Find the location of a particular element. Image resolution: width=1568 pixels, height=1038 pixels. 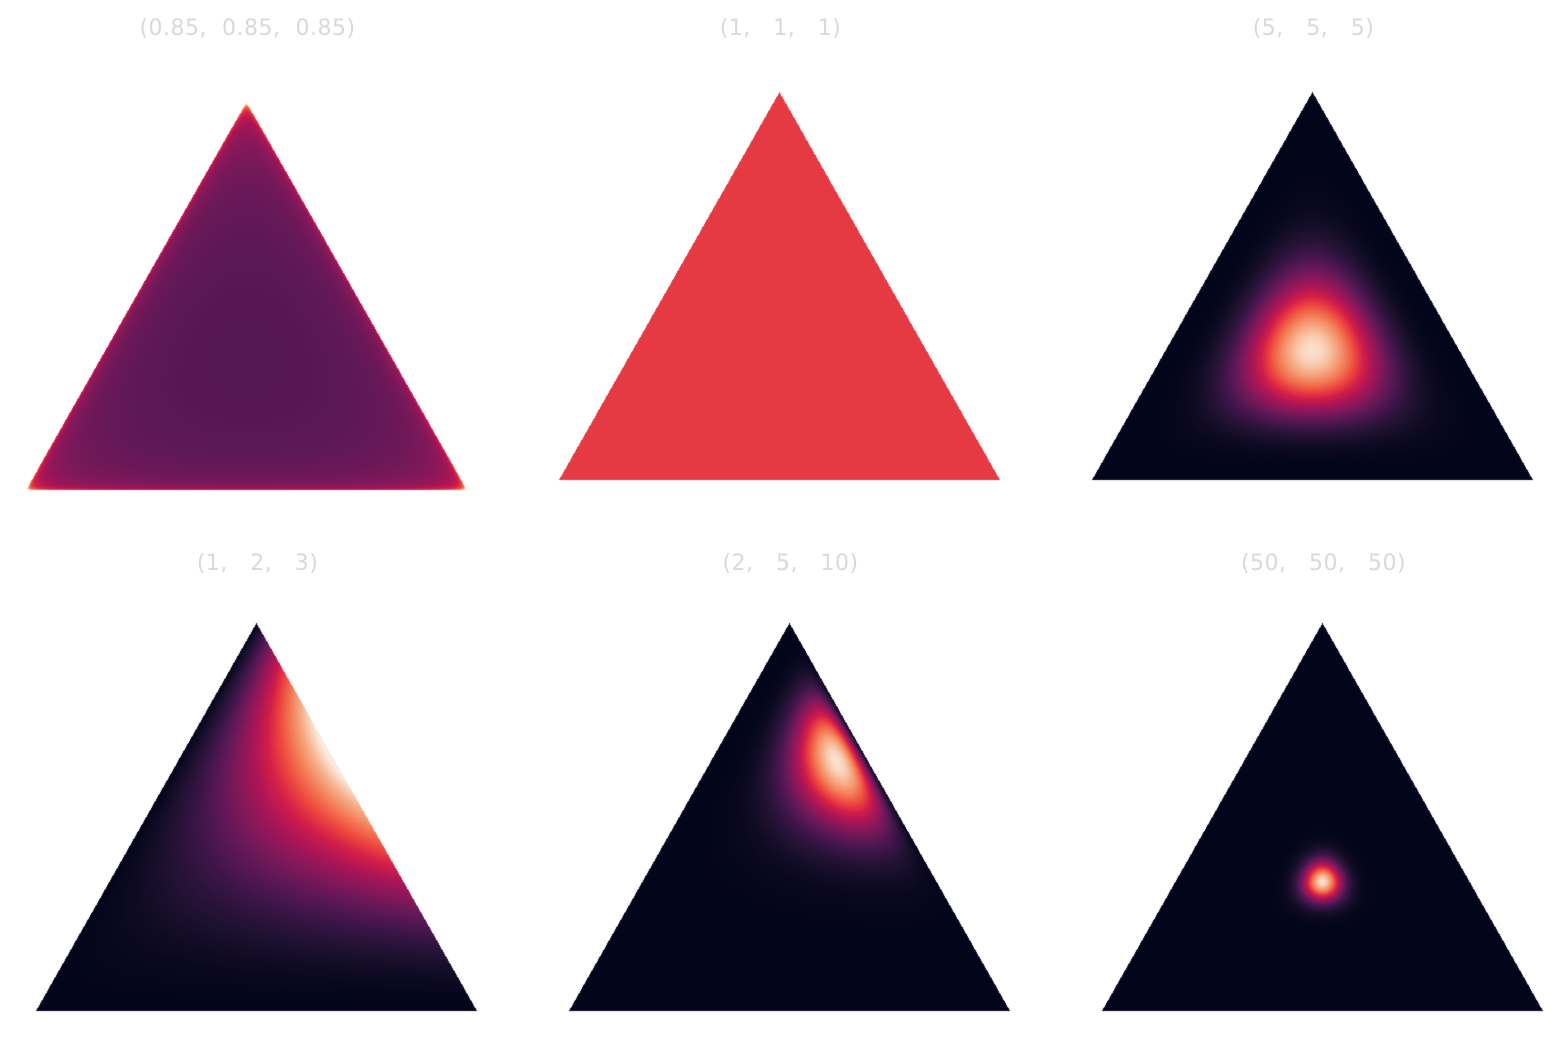

panel-title: (1, 1, 1) is located at coordinates (780, 28).